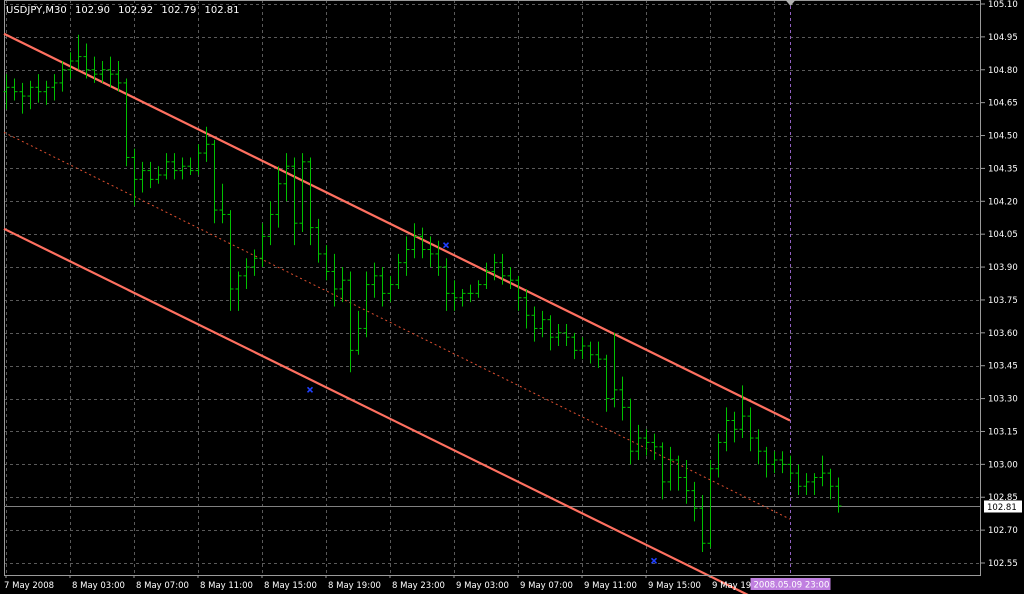 The height and width of the screenshot is (594, 1024). What do you see at coordinates (98, 586) in the screenshot?
I see `time-tick-label: 8 May 03:00` at bounding box center [98, 586].